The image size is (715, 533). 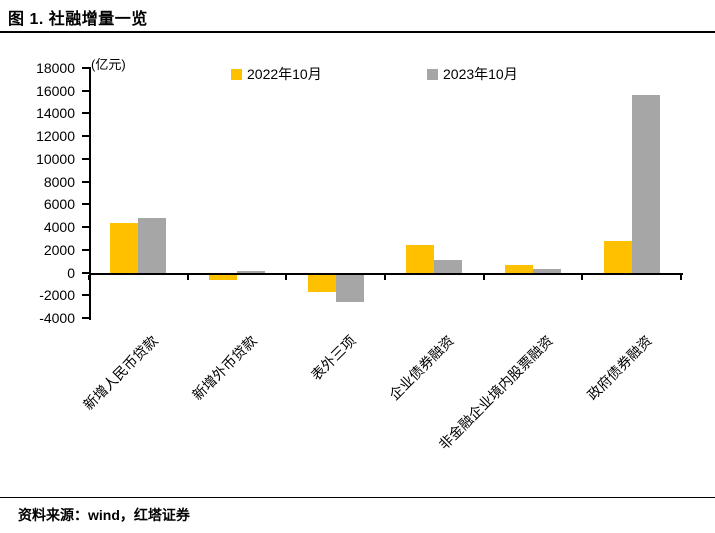 I want to click on legend-swatch-2023-icon, so click(x=432, y=74).